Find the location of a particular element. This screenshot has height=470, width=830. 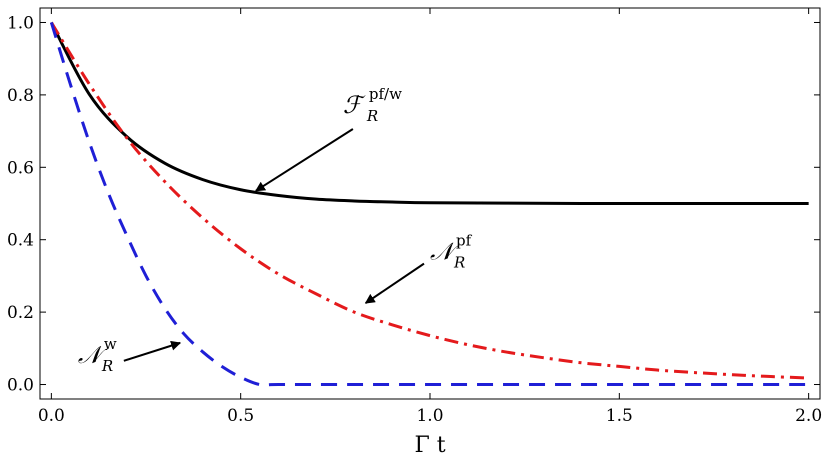

x-tick-label: 0.5 is located at coordinates (240, 416).